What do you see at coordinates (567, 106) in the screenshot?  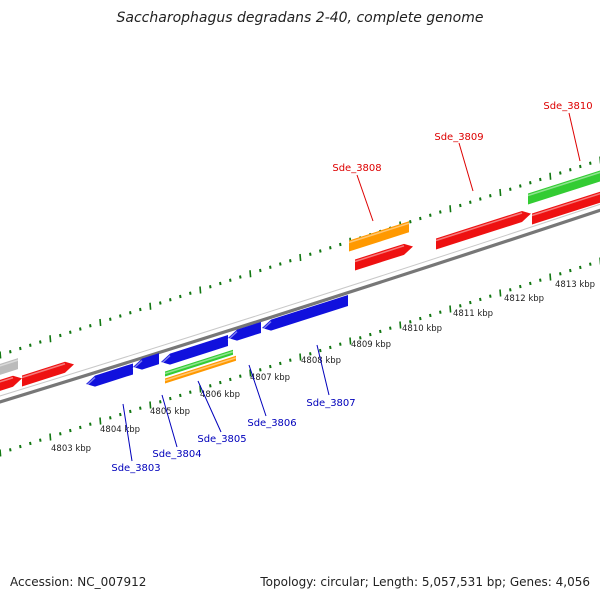 I see `gene-label-sde-3810: Sde_3810` at bounding box center [567, 106].